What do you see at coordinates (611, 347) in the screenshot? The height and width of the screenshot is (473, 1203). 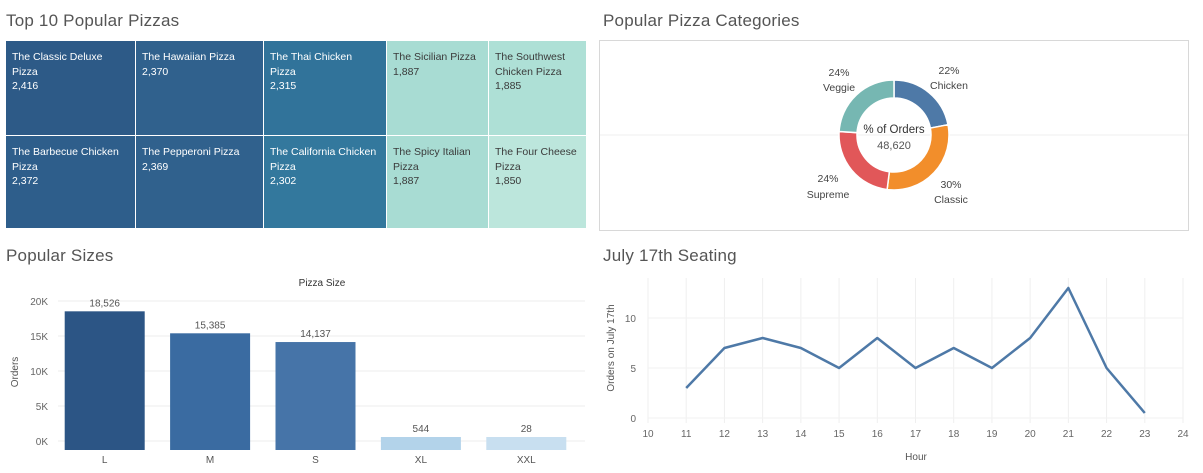 I see `line-y-axis-label: Orders on July 17th` at bounding box center [611, 347].